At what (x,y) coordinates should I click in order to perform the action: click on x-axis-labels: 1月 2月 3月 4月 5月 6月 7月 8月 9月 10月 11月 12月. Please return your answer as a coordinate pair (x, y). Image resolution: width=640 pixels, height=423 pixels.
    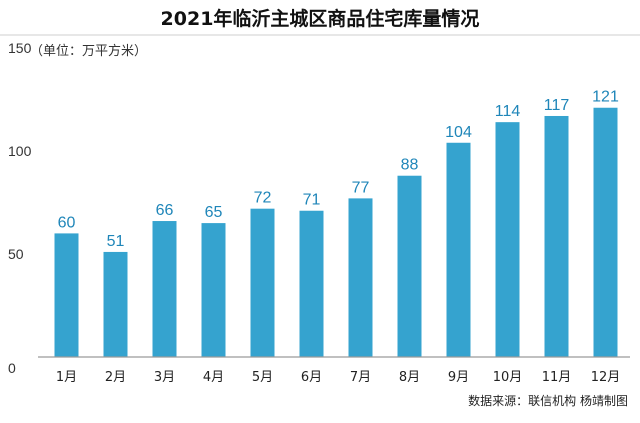
    Looking at the image, I should click on (338, 377).